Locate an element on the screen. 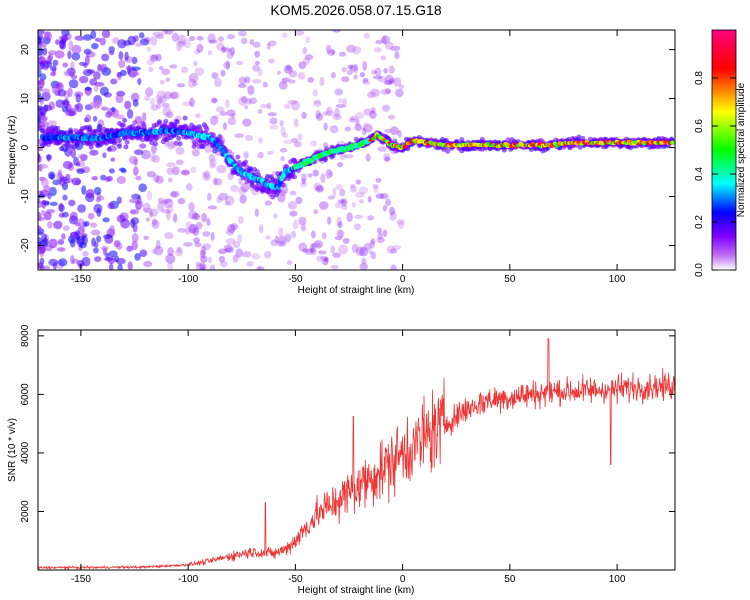 The height and width of the screenshot is (600, 750). chart-title: KOM5.2026.058.07.15.G18 is located at coordinates (355, 10).